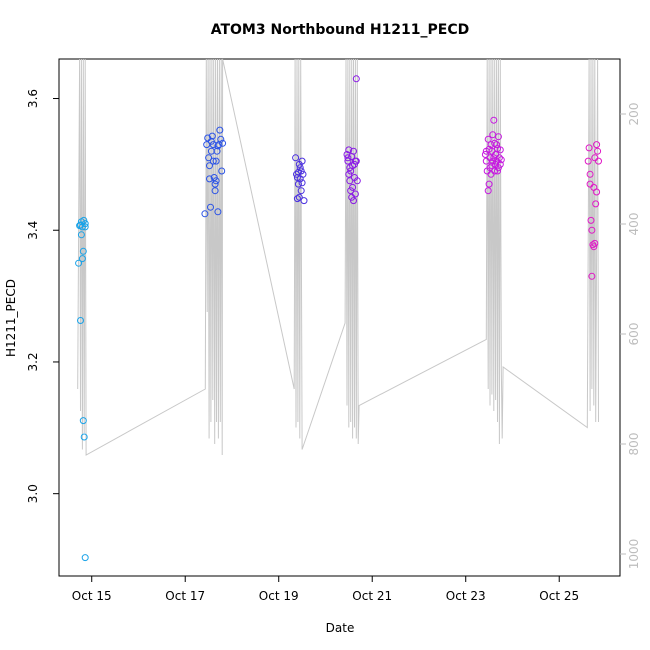  What do you see at coordinates (42, 296) in the screenshot?
I see `y-axis: 3.0 3.2 3.4 3.6` at bounding box center [42, 296].